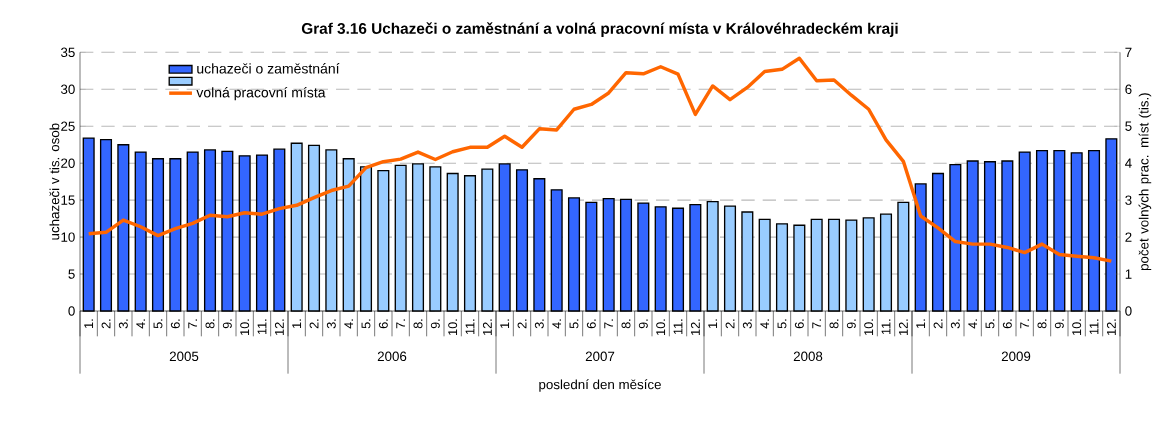 The width and height of the screenshot is (1176, 421). Describe the element at coordinates (68, 163) in the screenshot. I see `y-tick-label: 20` at that location.